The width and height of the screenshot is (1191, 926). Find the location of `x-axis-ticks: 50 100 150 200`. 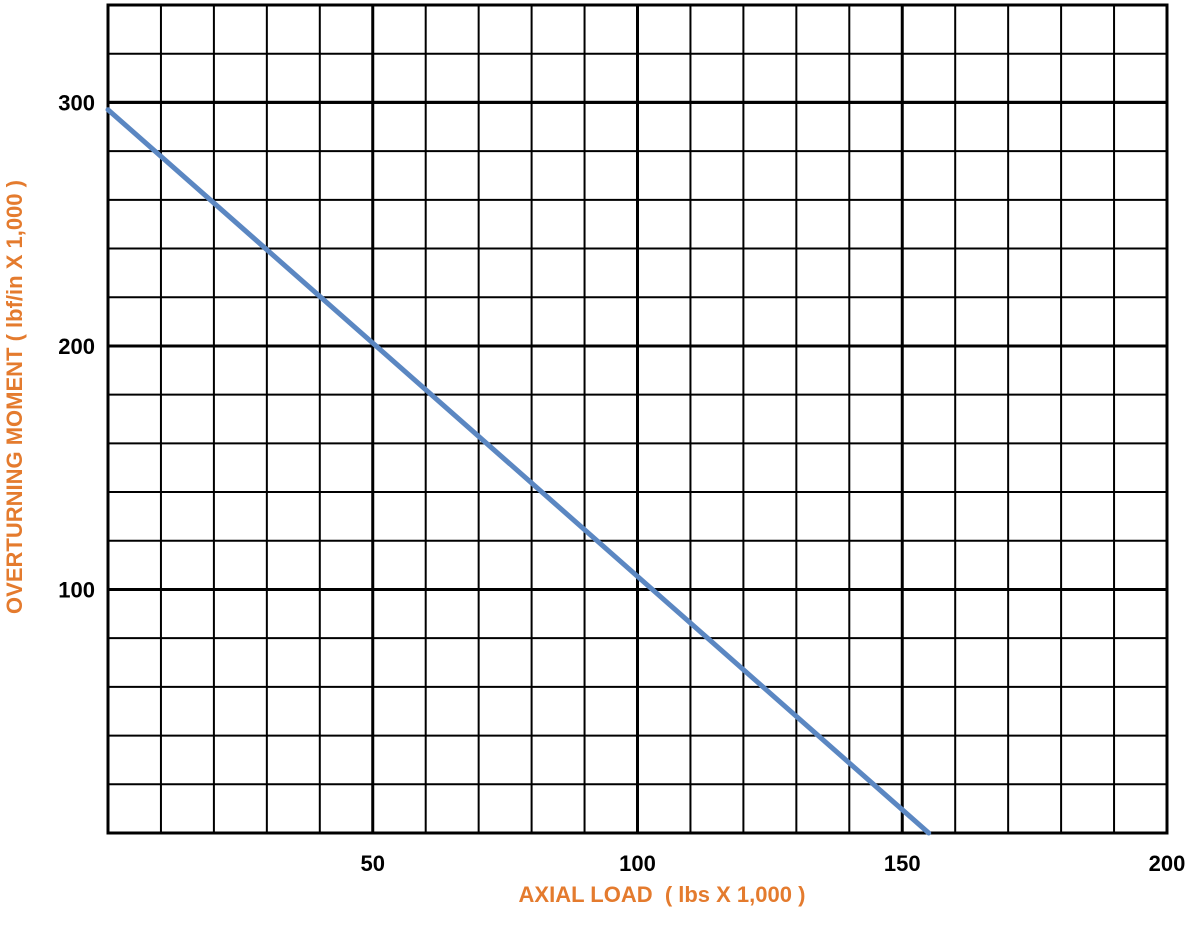

x-axis-ticks: 50 100 150 200 is located at coordinates (773, 863).